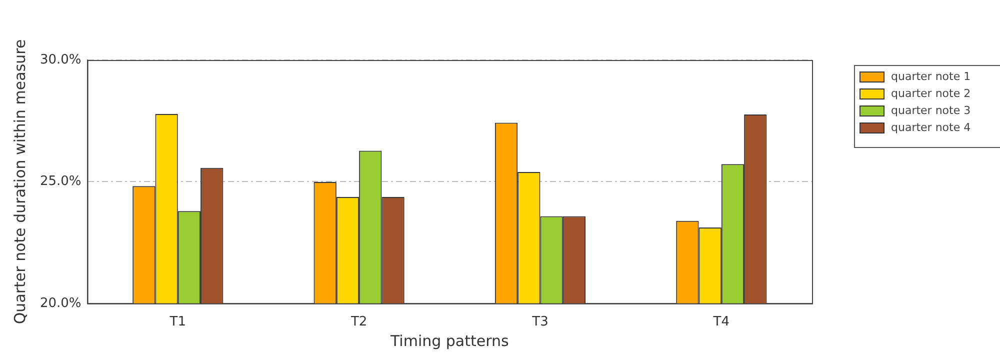  I want to click on legend-label: quarter note 3, so click(931, 110).